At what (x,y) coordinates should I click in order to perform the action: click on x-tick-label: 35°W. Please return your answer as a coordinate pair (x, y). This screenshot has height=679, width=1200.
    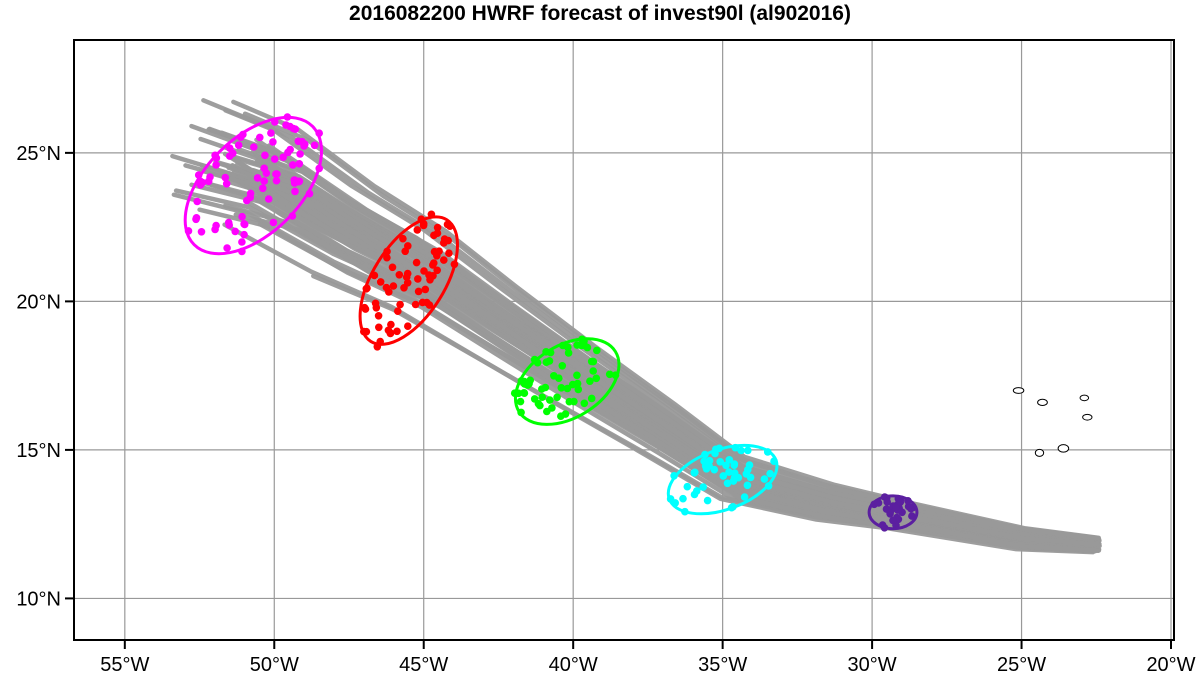
    Looking at the image, I should click on (722, 665).